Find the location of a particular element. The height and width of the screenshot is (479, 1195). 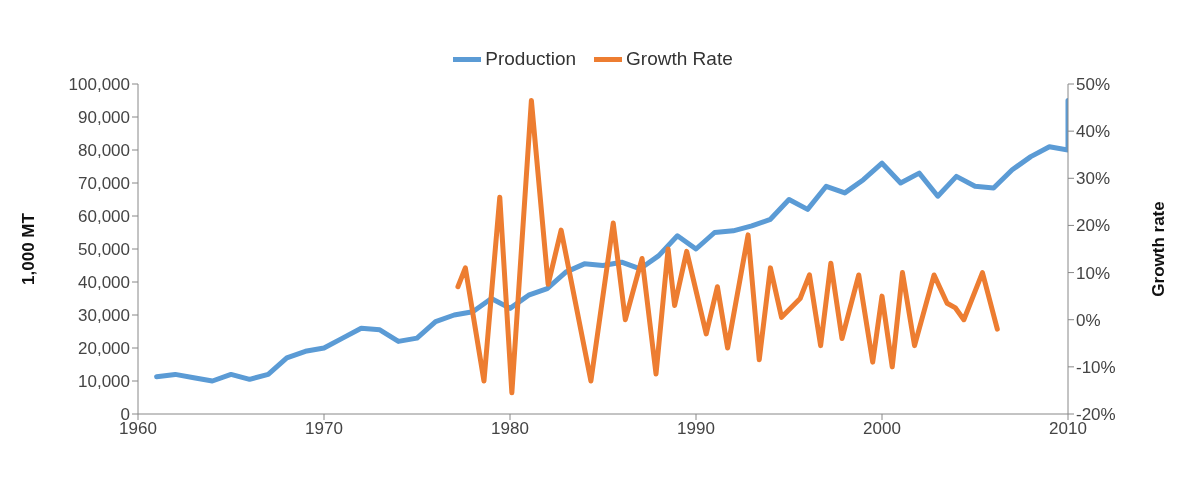

y-tick-label: 70,000 is located at coordinates (104, 184).